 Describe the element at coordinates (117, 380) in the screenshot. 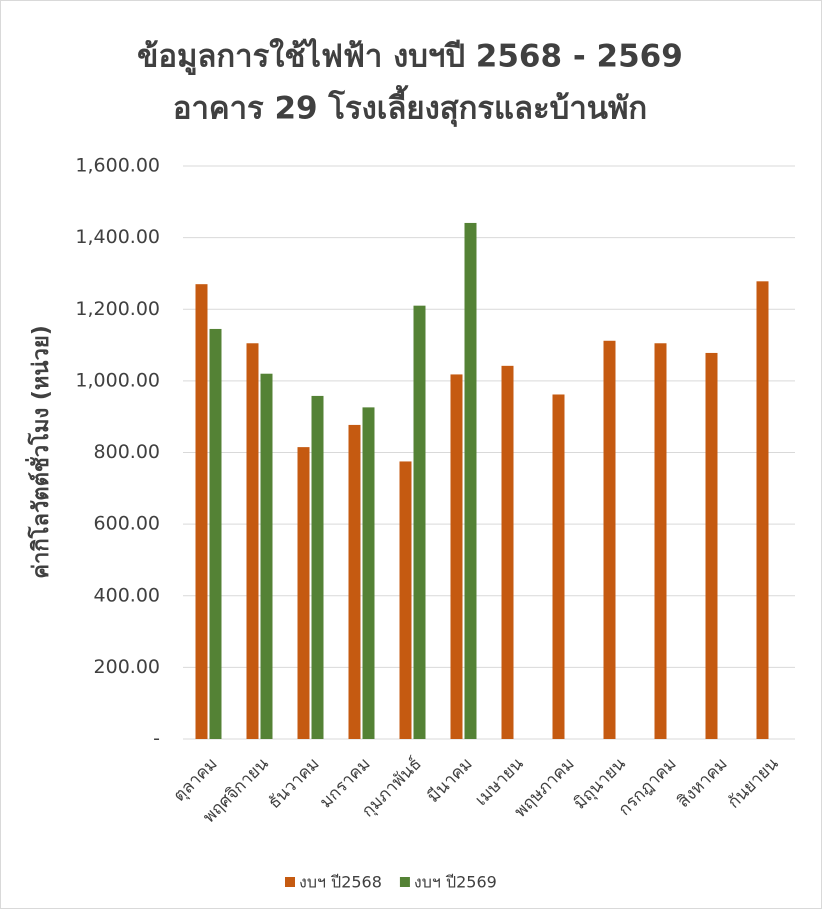

I see `y-tick-label: 1,000.00` at that location.